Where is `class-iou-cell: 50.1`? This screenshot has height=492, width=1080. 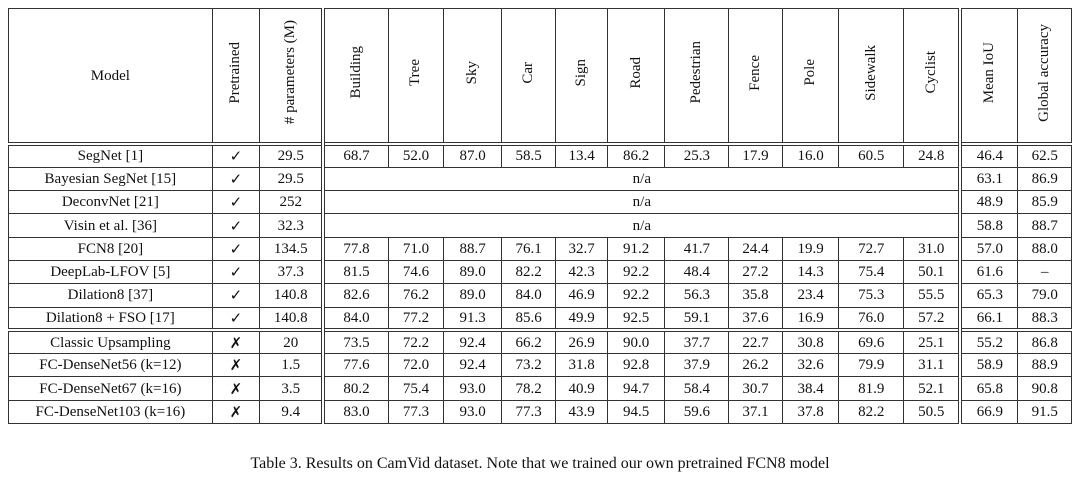
class-iou-cell: 50.1 is located at coordinates (932, 272).